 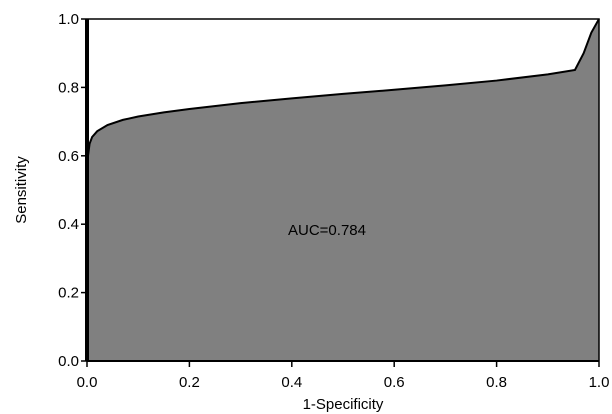 What do you see at coordinates (394, 382) in the screenshot?
I see `x-tick-label: 0.6` at bounding box center [394, 382].